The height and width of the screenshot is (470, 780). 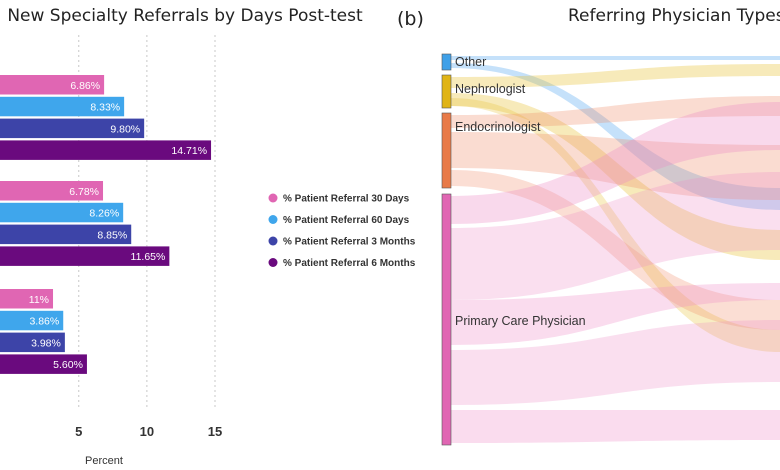 What do you see at coordinates (215, 431) in the screenshot?
I see `x-tick-label: 15` at bounding box center [215, 431].